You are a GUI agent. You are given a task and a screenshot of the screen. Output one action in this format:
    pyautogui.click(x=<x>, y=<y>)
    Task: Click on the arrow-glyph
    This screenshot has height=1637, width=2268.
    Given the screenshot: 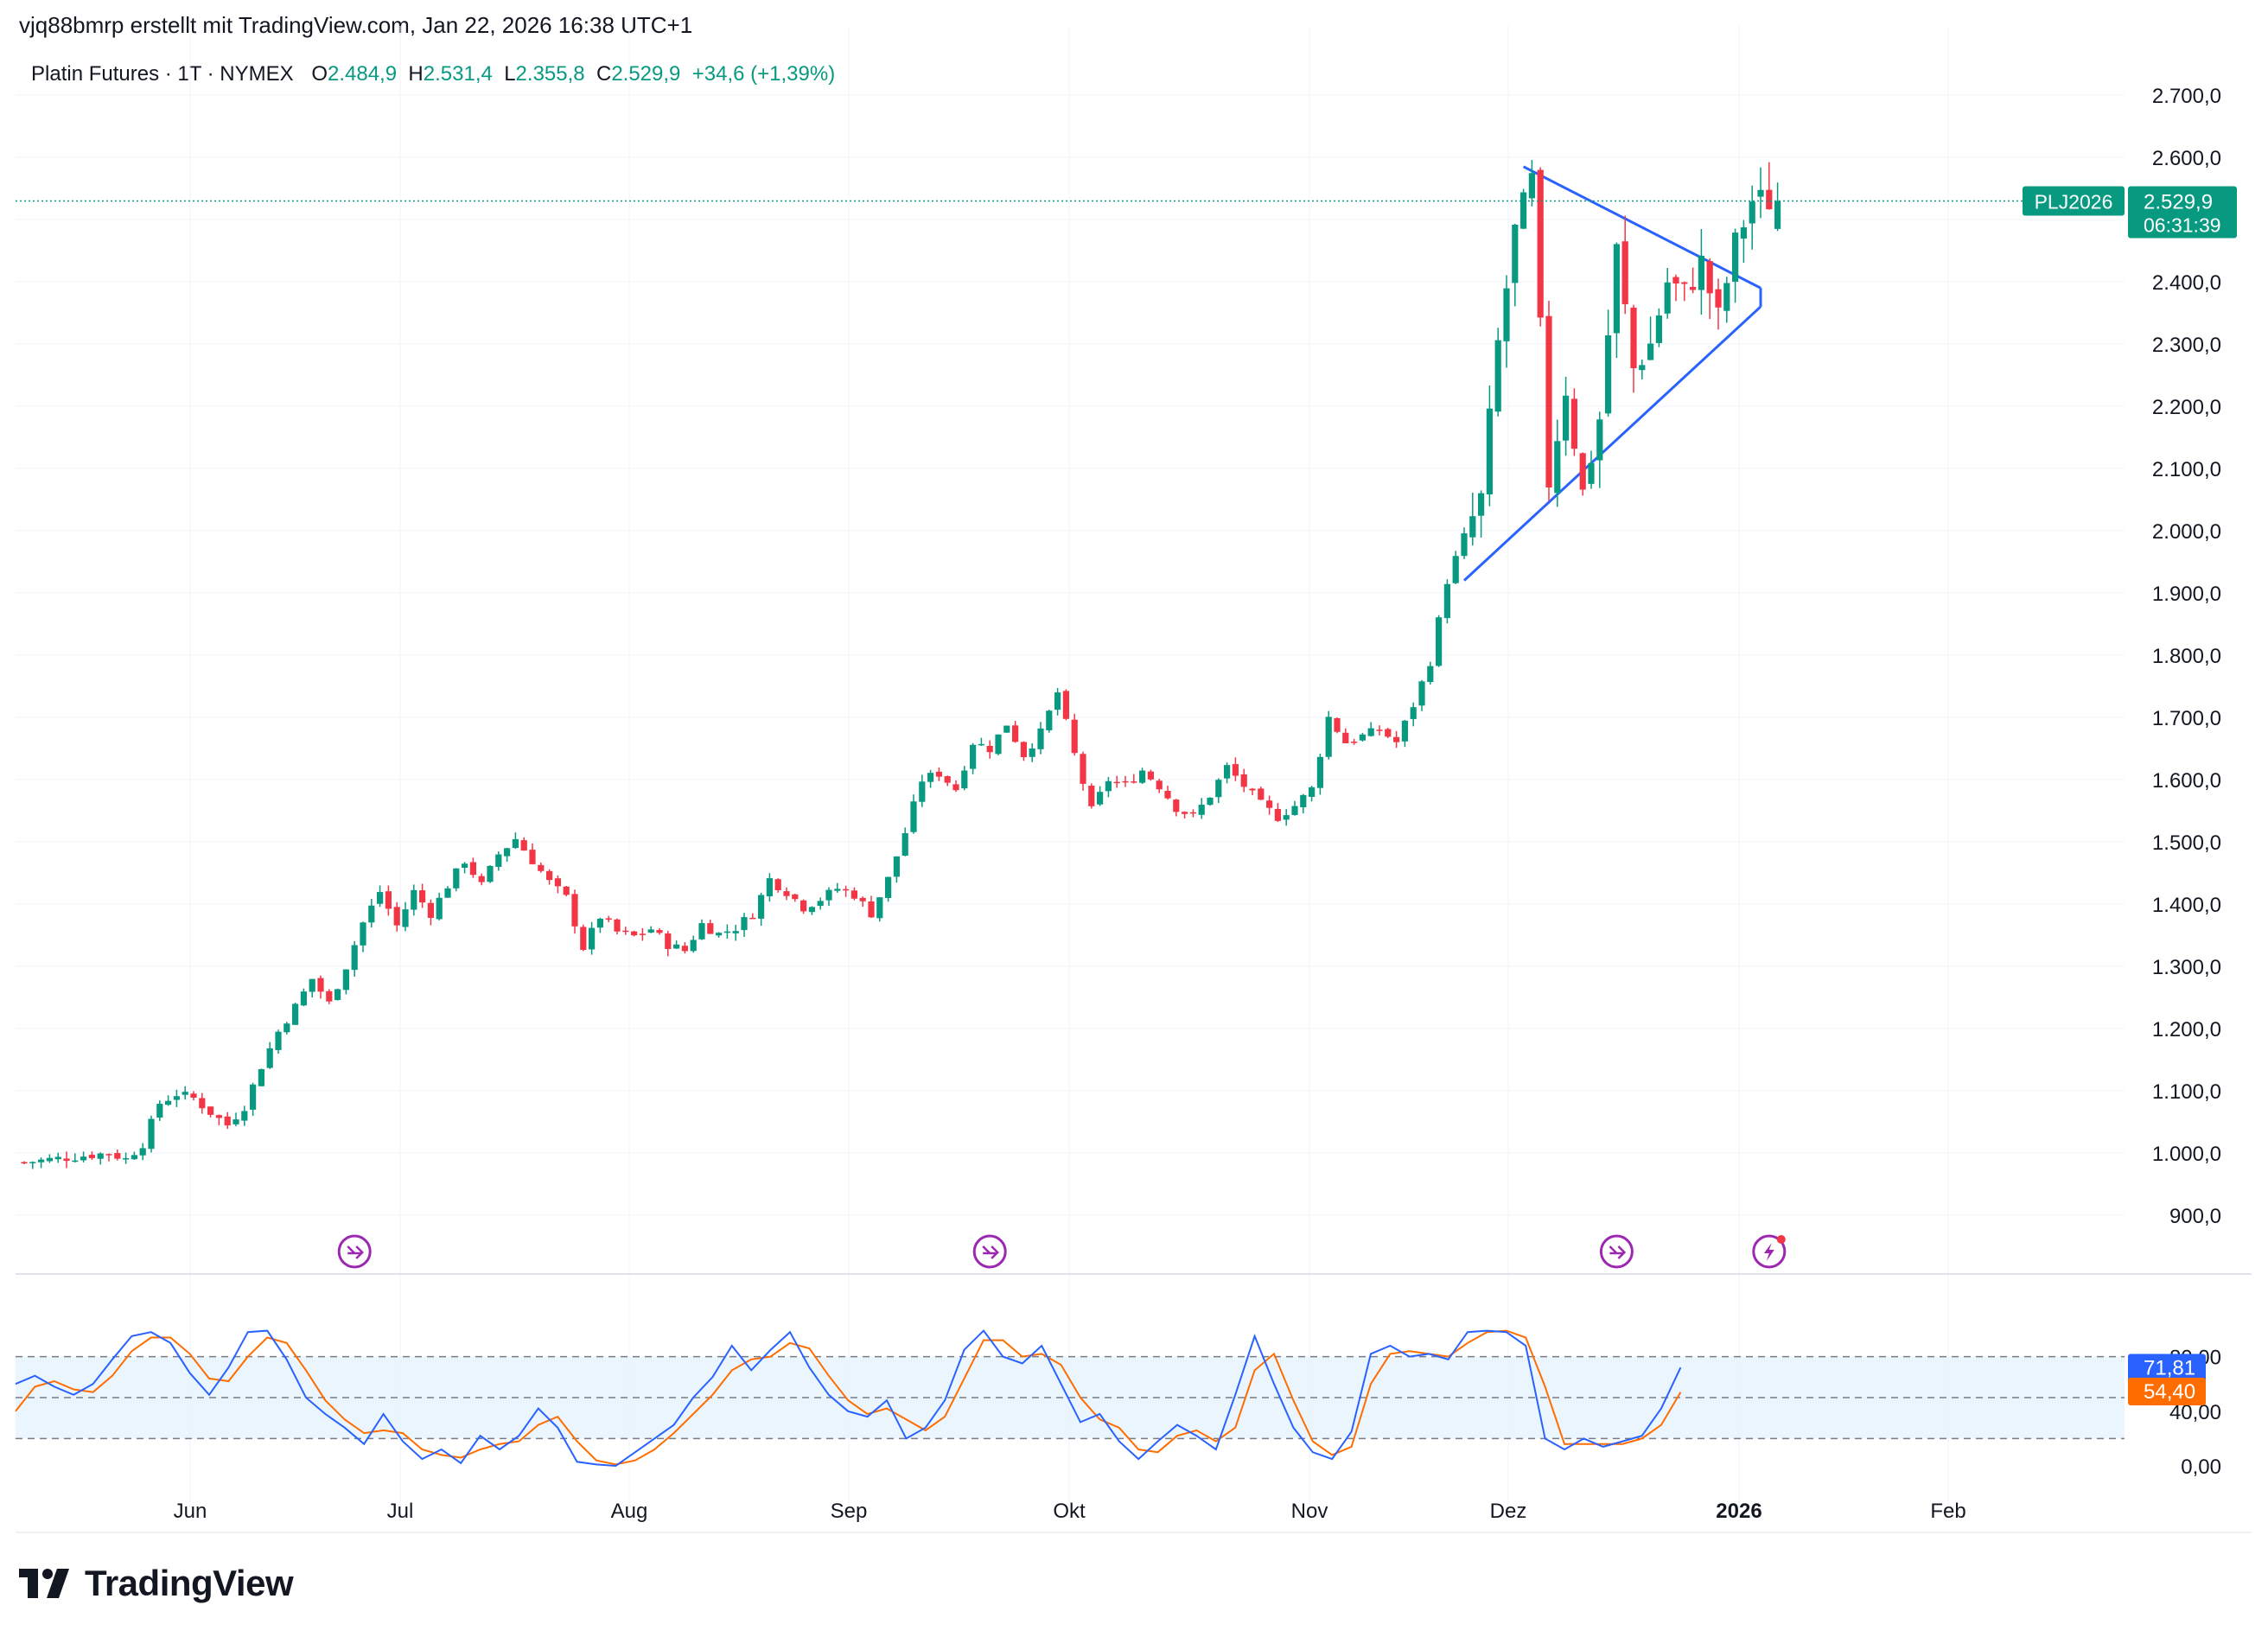 What is the action you would take?
    pyautogui.click(x=990, y=1252)
    